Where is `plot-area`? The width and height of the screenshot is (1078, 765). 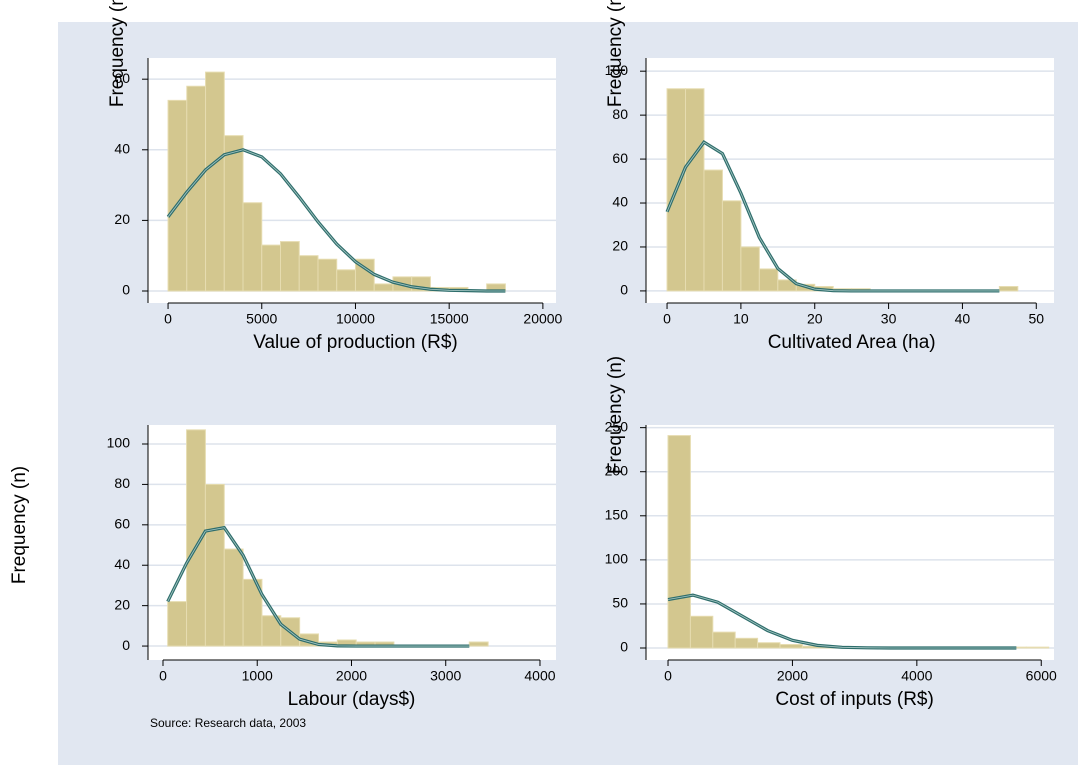
plot-area is located at coordinates (850, 542).